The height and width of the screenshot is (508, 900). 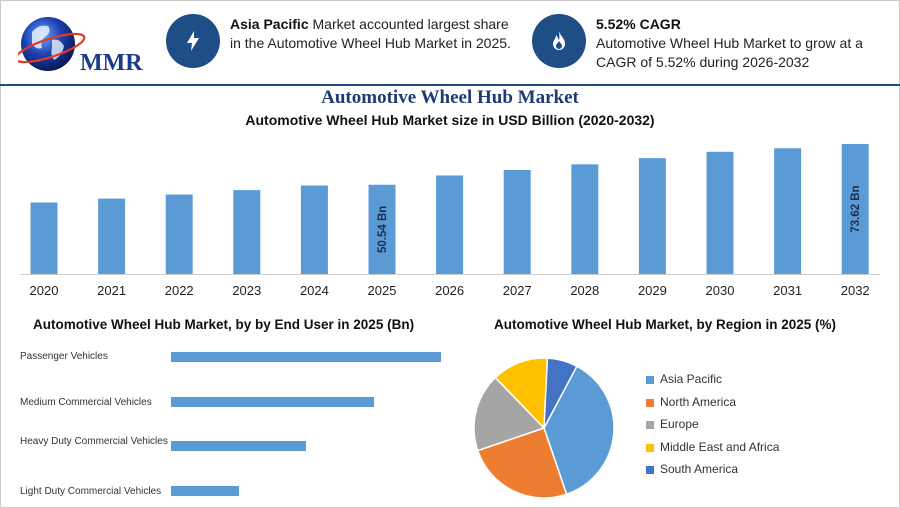 What do you see at coordinates (450, 85) in the screenshot?
I see `header-divider` at bounding box center [450, 85].